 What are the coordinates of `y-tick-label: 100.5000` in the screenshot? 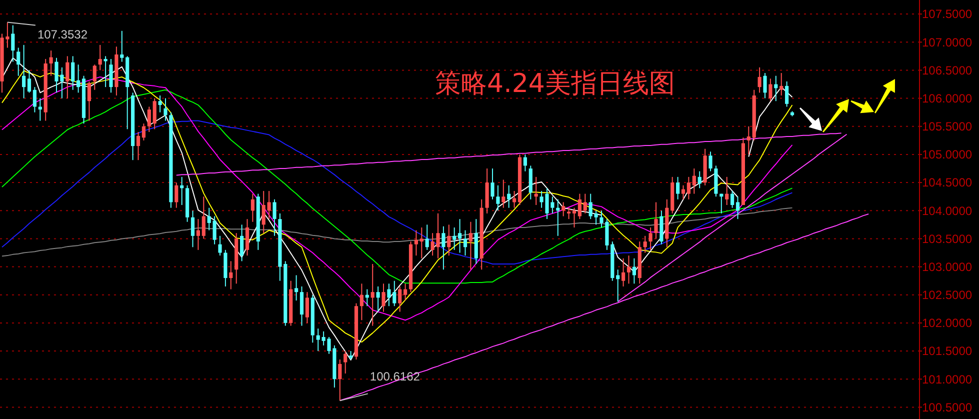 It's located at (947, 407).